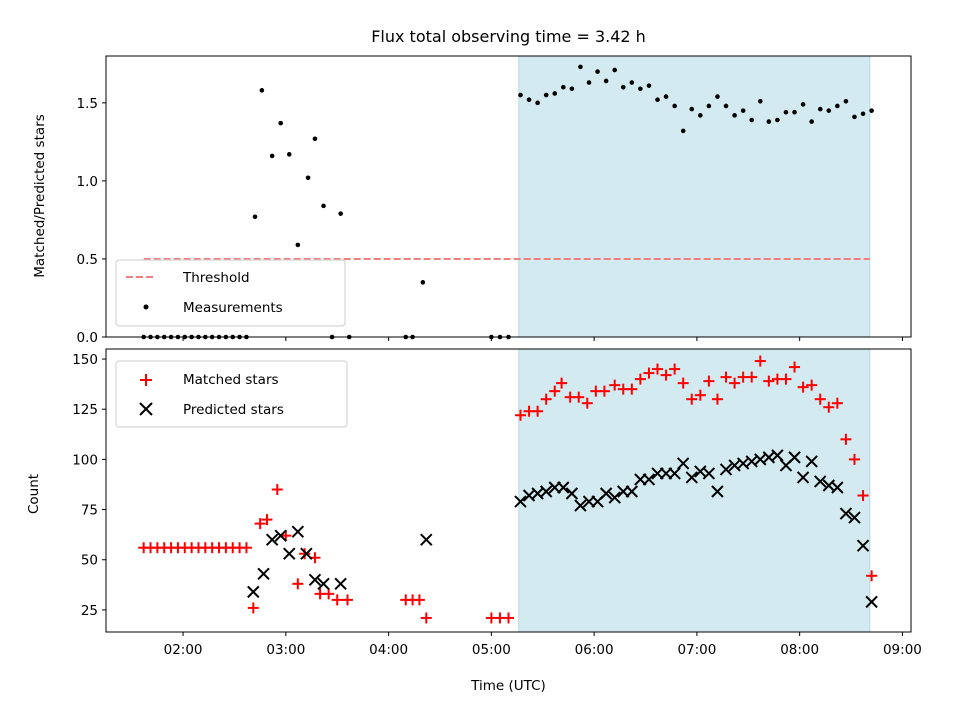  I want to click on legend-matched-swatch, so click(146, 380).